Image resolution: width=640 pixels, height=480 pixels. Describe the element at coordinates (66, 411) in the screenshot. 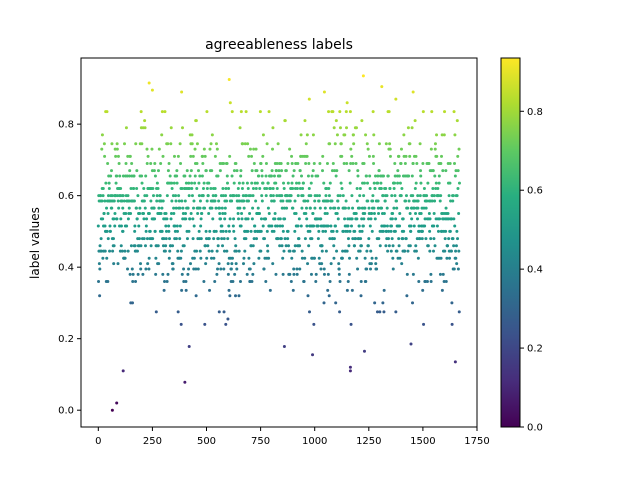

I see `y-tick-label: 0.0` at that location.